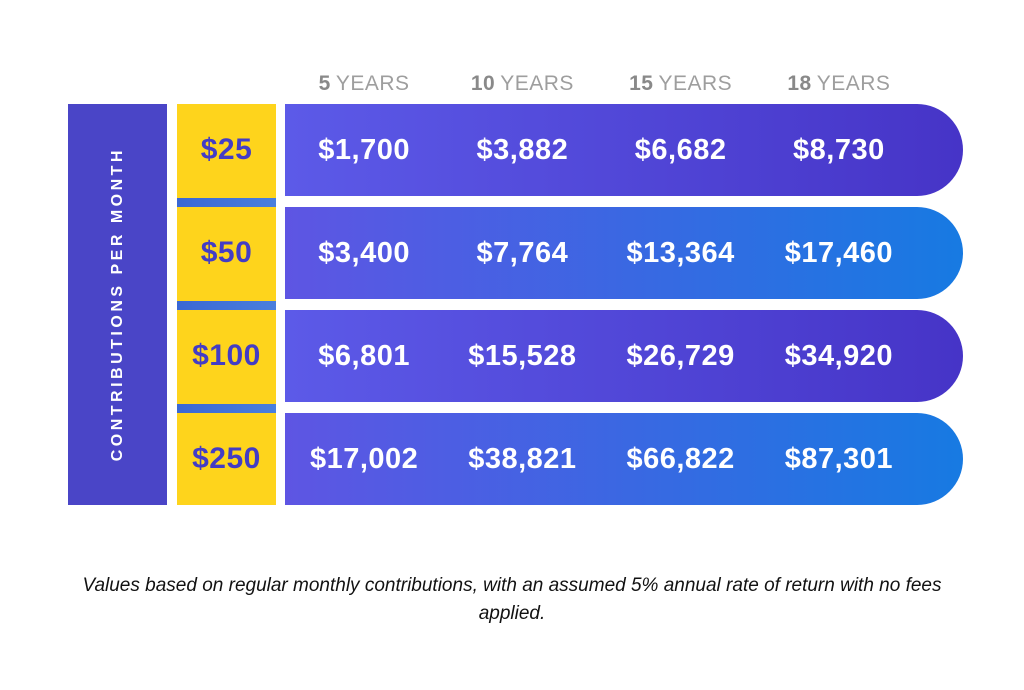  Describe the element at coordinates (522, 252) in the screenshot. I see `value-cell: $7,764` at that location.